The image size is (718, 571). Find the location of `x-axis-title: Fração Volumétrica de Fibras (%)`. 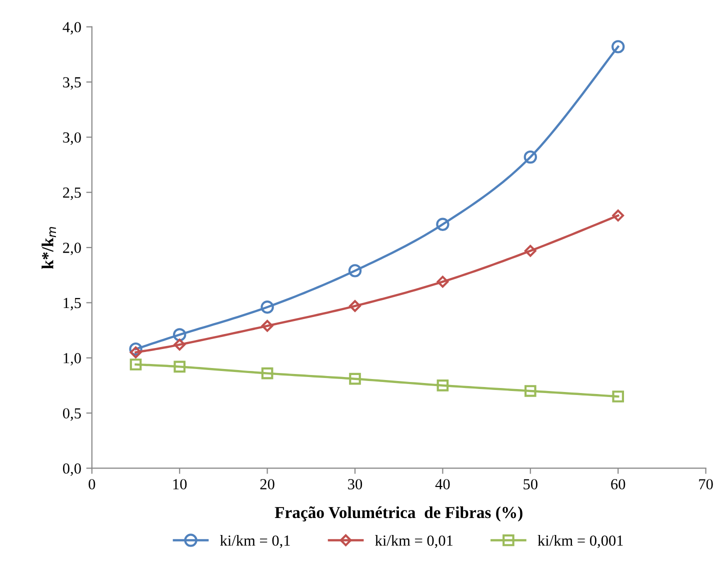

x-axis-title: Fração Volumétrica de Fibras (%) is located at coordinates (398, 514).